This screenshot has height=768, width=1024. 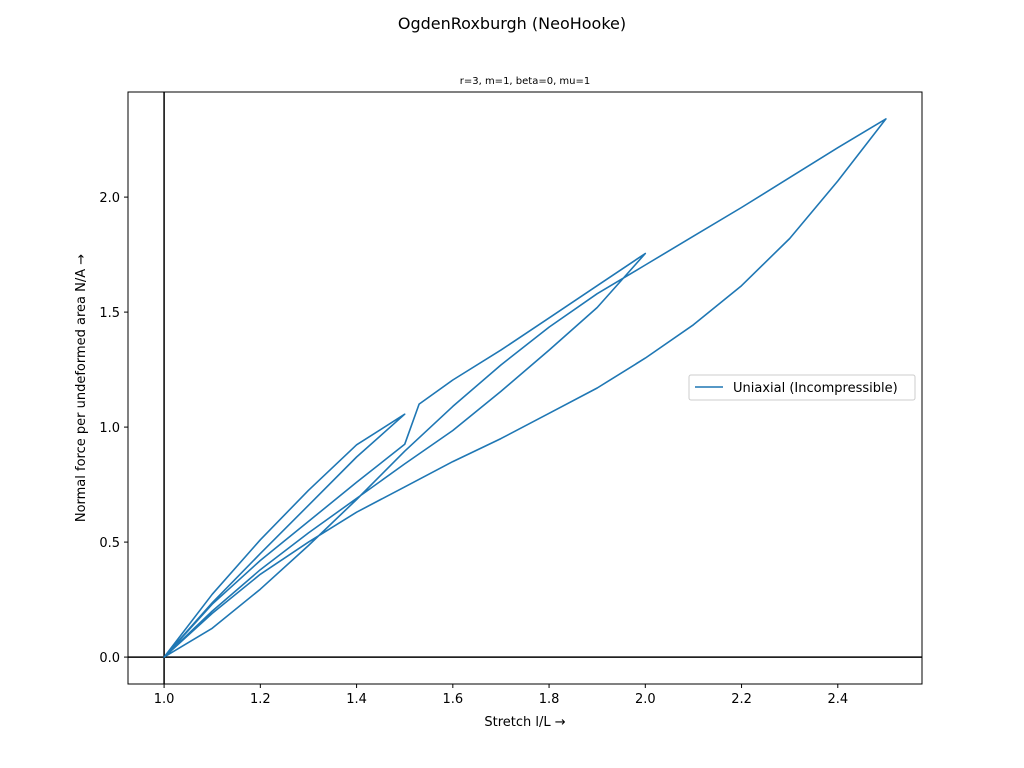 I want to click on x-tick-label: 1.4, so click(x=356, y=699).